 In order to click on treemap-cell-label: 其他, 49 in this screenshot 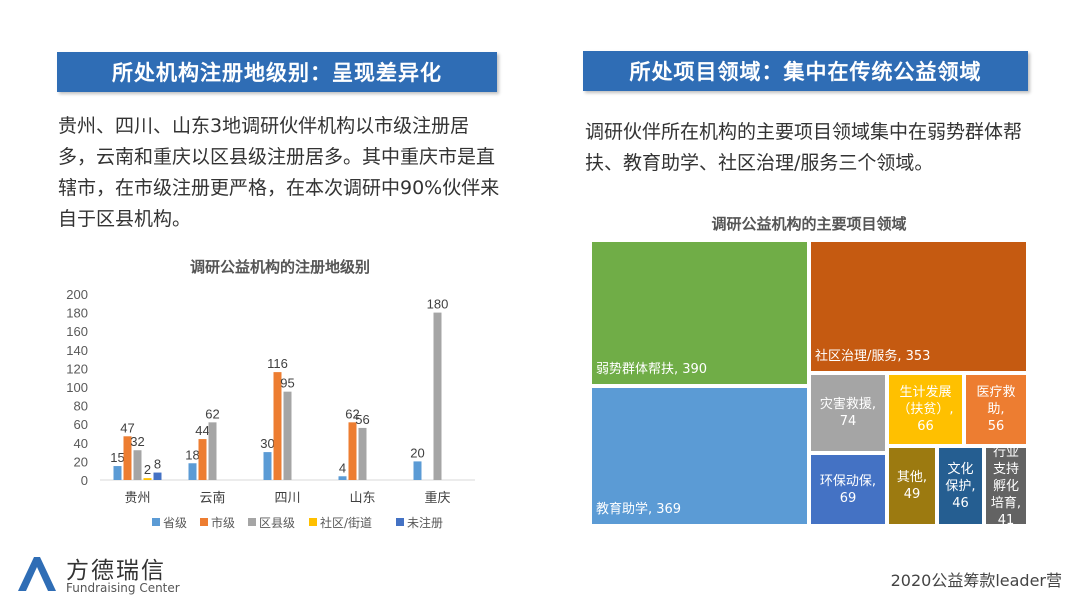, I will do `click(912, 486)`.